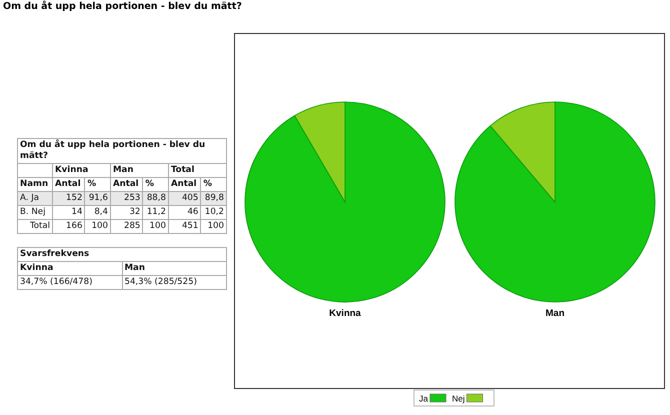 The image size is (670, 415). Describe the element at coordinates (35, 185) in the screenshot. I see `text: Namn` at that location.